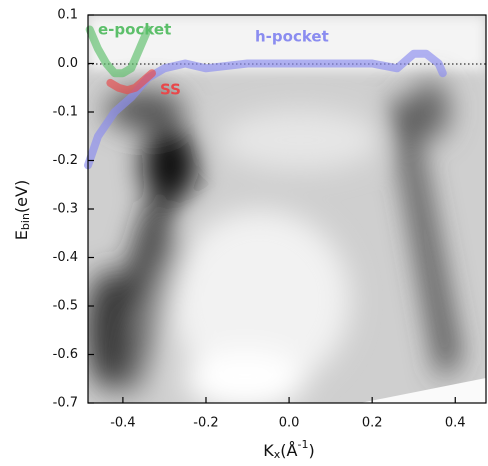 This screenshot has width=488, height=466. I want to click on x-tick-label: -0.4, so click(122, 423).